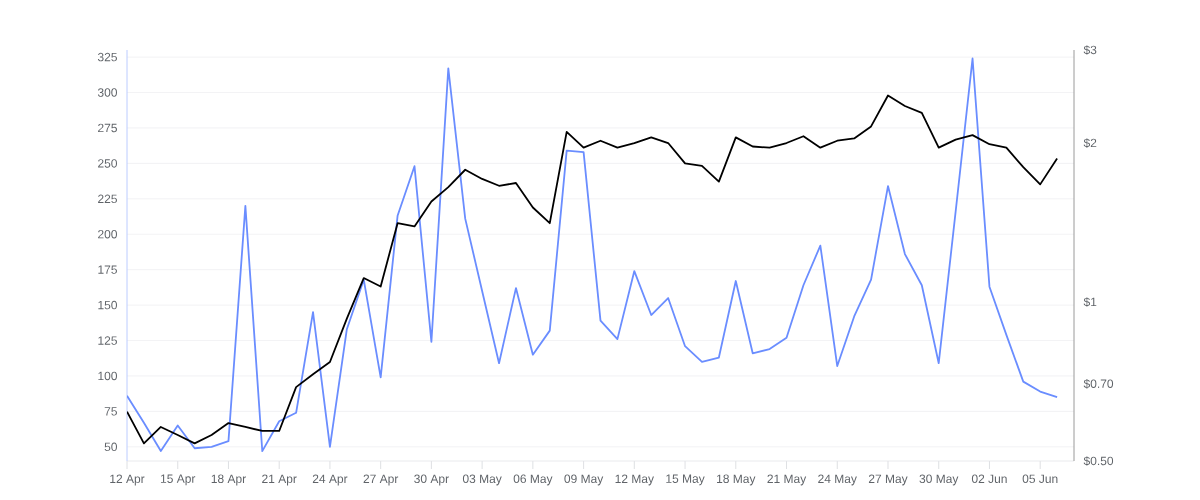 Image resolution: width=1200 pixels, height=500 pixels. Describe the element at coordinates (685, 480) in the screenshot. I see `x-tick-label: 15 May` at that location.